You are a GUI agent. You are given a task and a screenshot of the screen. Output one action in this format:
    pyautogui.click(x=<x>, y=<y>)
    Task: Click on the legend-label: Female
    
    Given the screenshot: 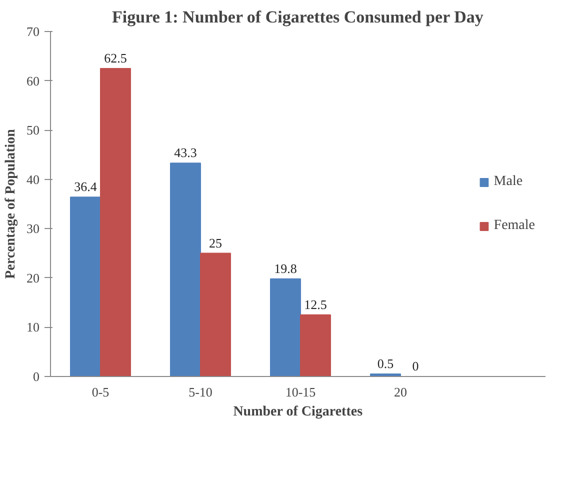 What is the action you would take?
    pyautogui.click(x=514, y=226)
    